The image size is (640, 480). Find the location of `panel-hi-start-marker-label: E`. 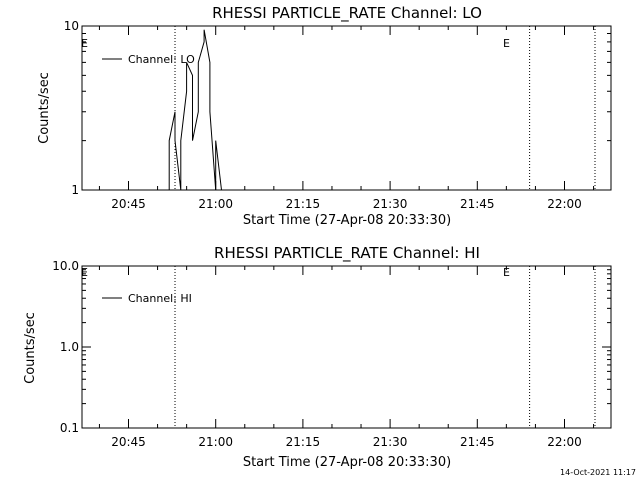

panel-hi-start-marker-label: E is located at coordinates (84, 272).